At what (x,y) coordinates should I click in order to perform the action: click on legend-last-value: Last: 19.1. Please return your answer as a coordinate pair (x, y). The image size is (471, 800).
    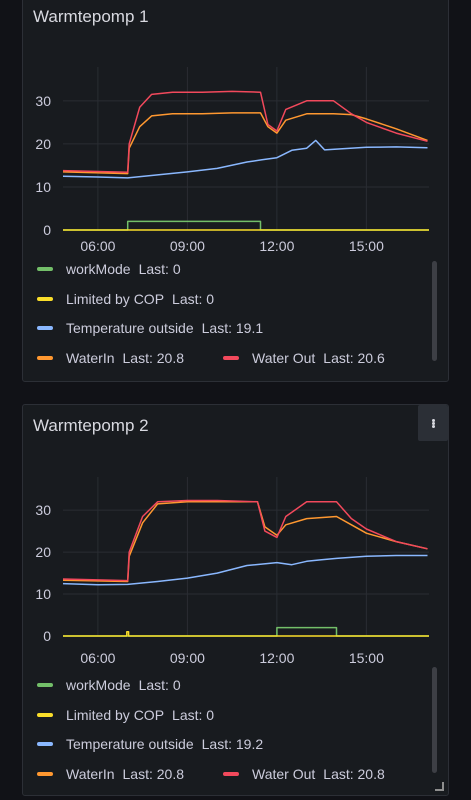
    Looking at the image, I should click on (232, 328).